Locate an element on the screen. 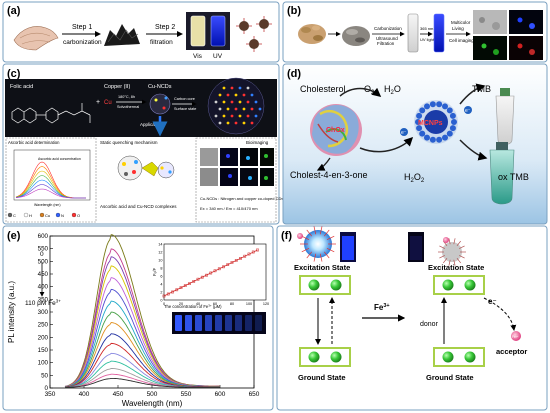 This screenshot has width=550, height=413. fe-dot-label: Fe³⁺ is located at coordinates (515, 337).